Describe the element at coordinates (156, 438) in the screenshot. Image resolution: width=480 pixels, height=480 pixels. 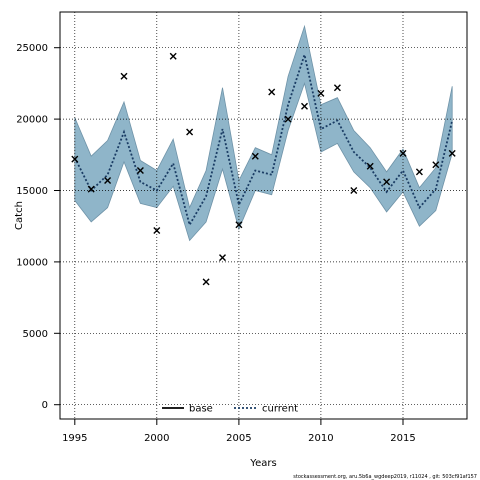
I see `x-tick-label: 2000` at that location.